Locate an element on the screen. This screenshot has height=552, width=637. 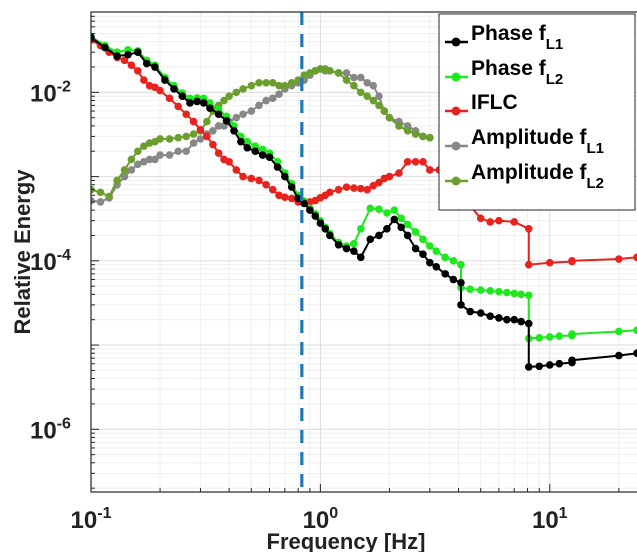
x-axis-label: Frequency [Hz] is located at coordinates (346, 540).